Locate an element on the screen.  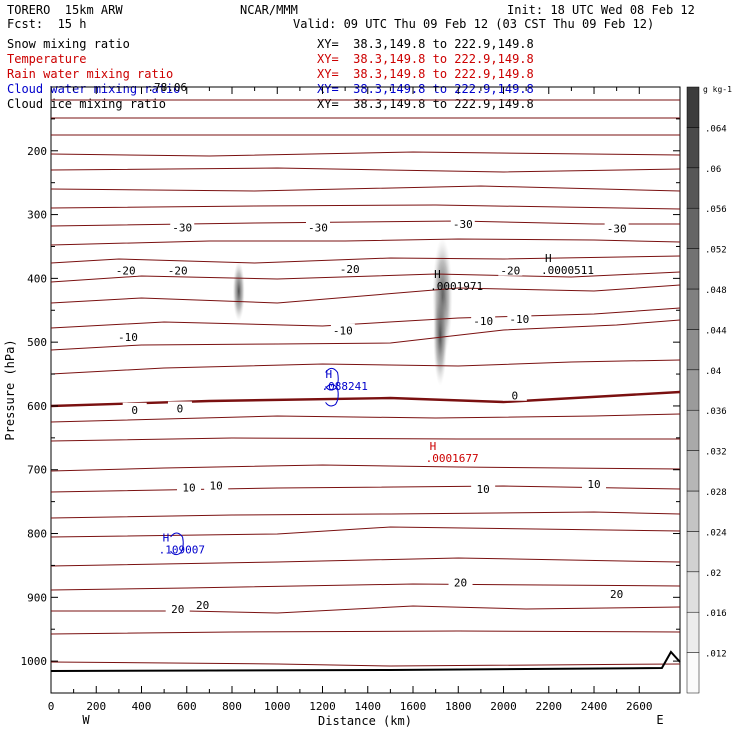
colorbar-label: .044 is located at coordinates (716, 331).